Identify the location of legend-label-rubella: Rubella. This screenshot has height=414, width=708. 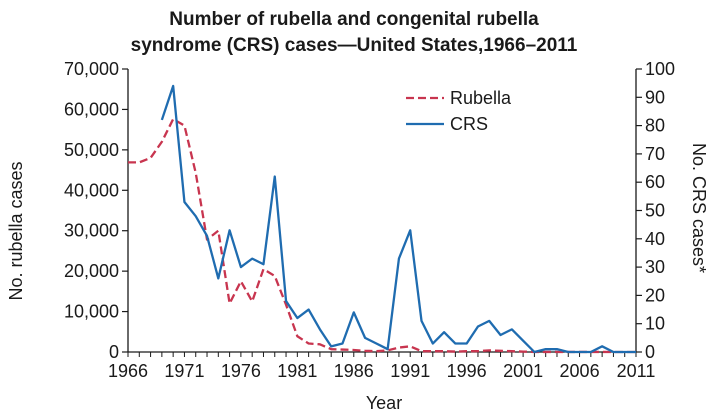
(481, 98).